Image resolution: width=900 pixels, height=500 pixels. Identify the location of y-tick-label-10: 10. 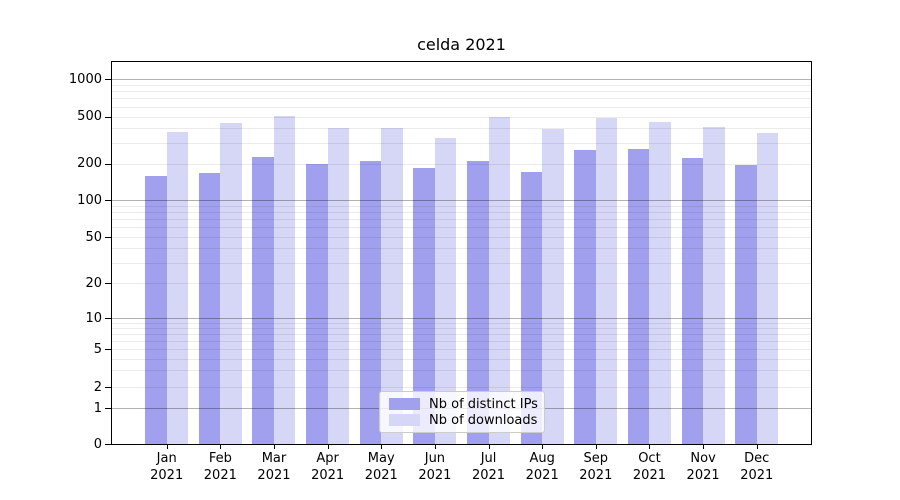
(93, 318).